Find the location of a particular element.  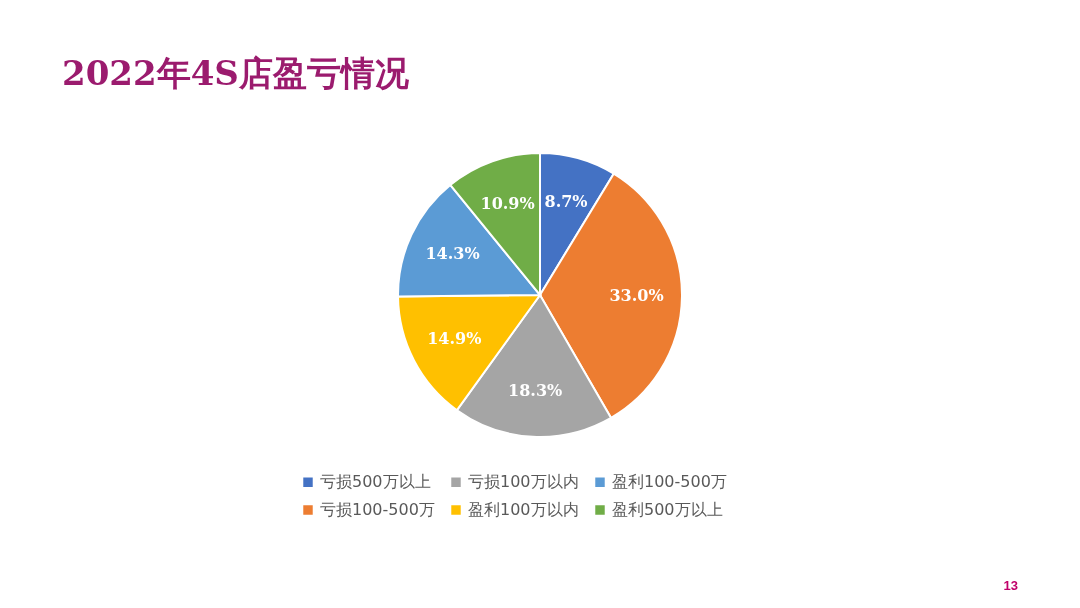

data-label: 14.9% is located at coordinates (454, 339).